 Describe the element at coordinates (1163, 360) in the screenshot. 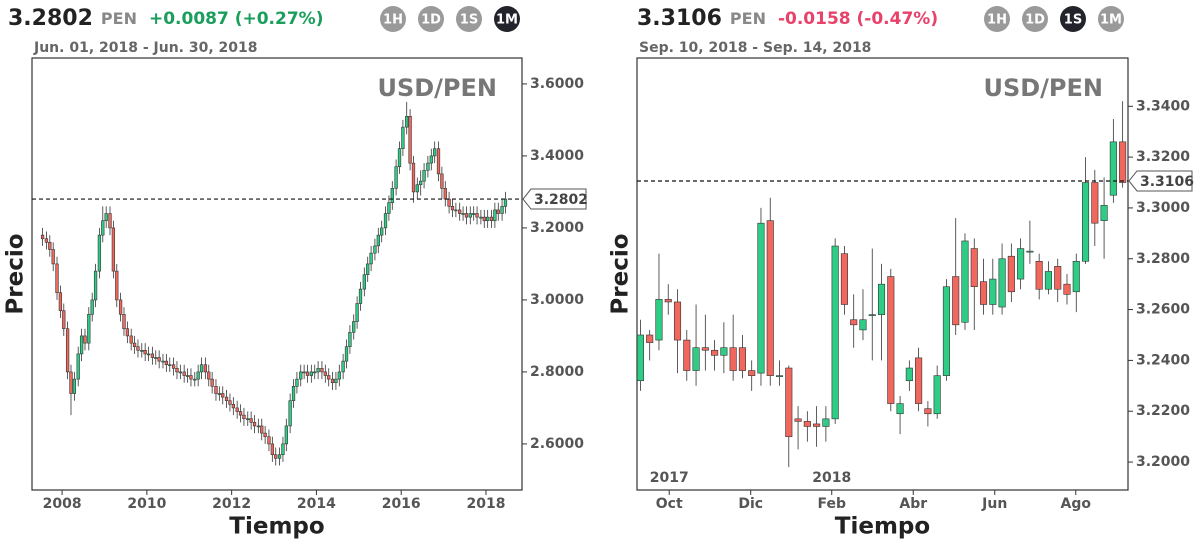

I see `y-tick-label: 3.2400` at that location.